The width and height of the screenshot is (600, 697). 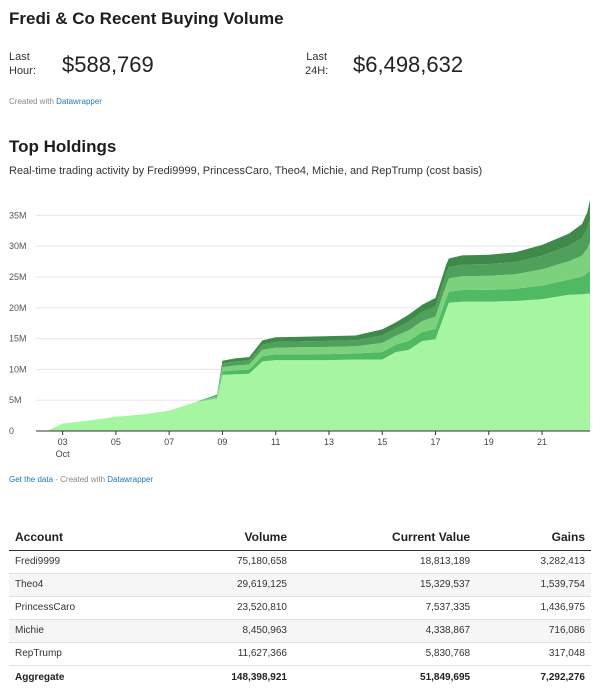 I want to click on current-value-cell: 15,329,537, so click(x=385, y=585).